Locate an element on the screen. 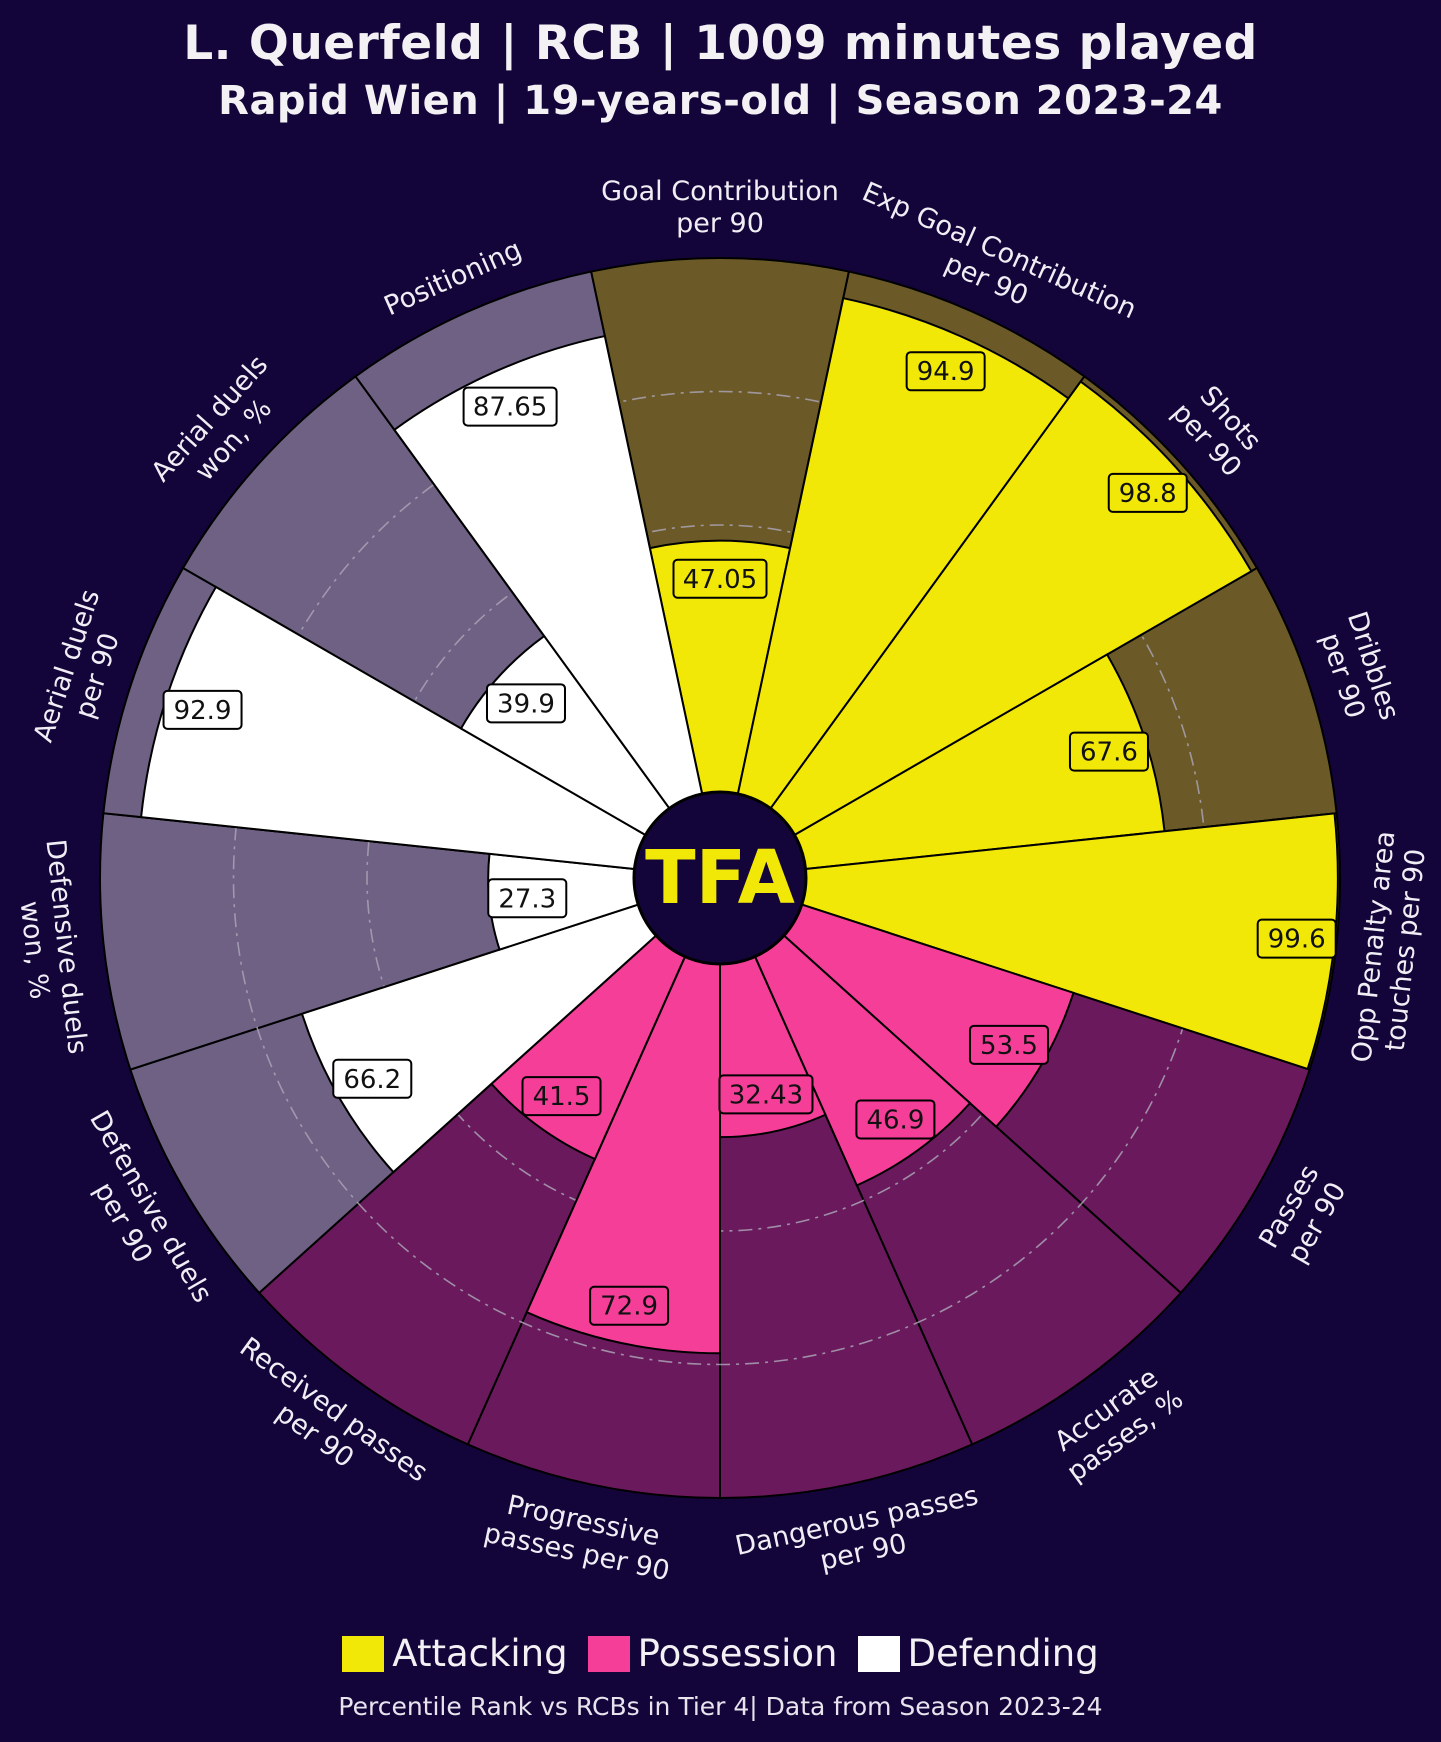 The height and width of the screenshot is (1742, 1441). legend: Attacking Possession Defending is located at coordinates (720, 1653).